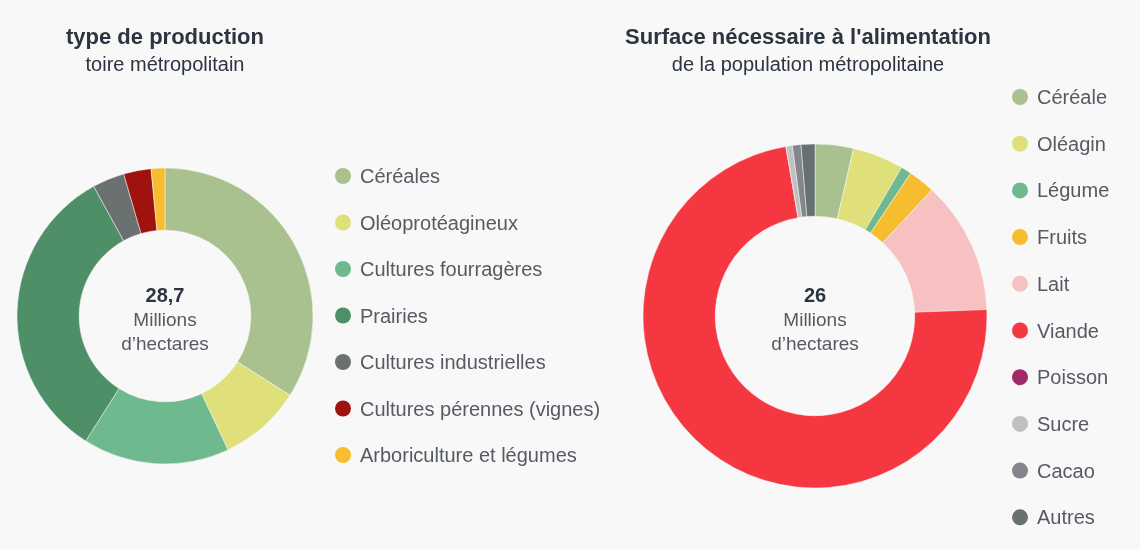 This screenshot has height=550, width=1140. What do you see at coordinates (400, 176) in the screenshot?
I see `legend-label: Céréales` at bounding box center [400, 176].